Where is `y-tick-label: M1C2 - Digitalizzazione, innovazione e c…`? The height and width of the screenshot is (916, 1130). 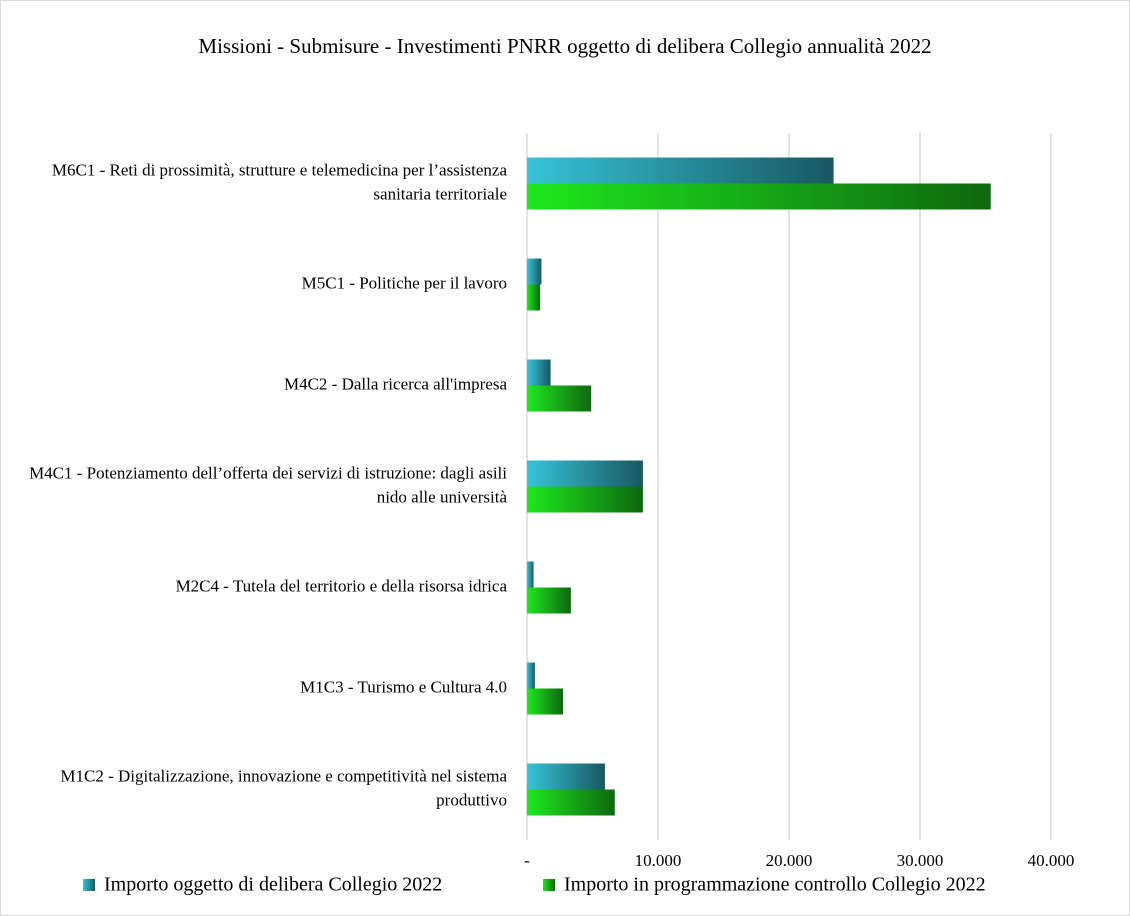 y-tick-label: M1C2 - Digitalizzazione, innovazione e c… is located at coordinates (283, 787).